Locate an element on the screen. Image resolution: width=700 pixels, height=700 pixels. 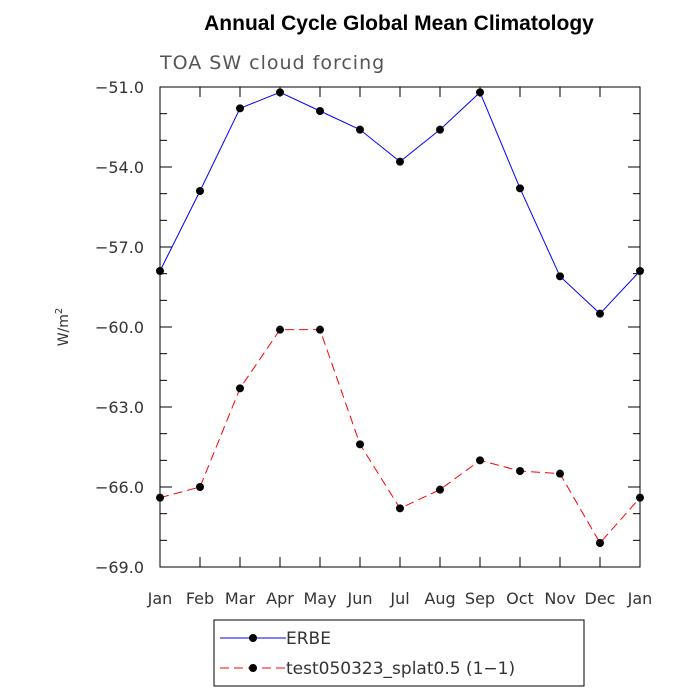
x-tick-label: Feb is located at coordinates (200, 598).